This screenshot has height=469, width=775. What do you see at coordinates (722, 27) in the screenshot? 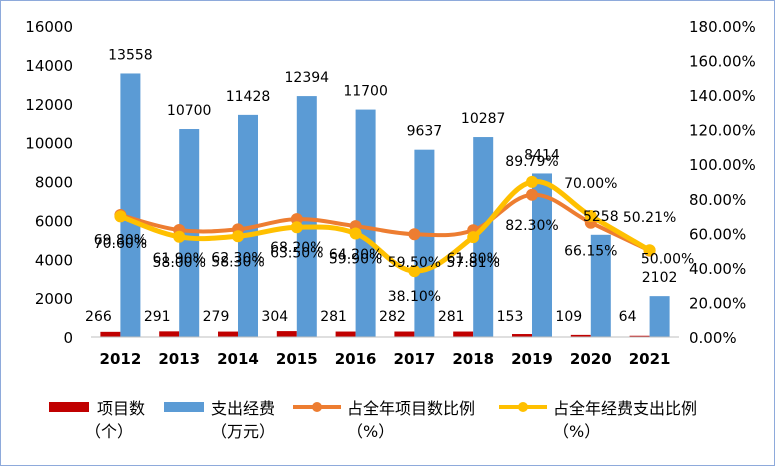
I see `y-right-tick-label: 180.00%` at bounding box center [722, 27].